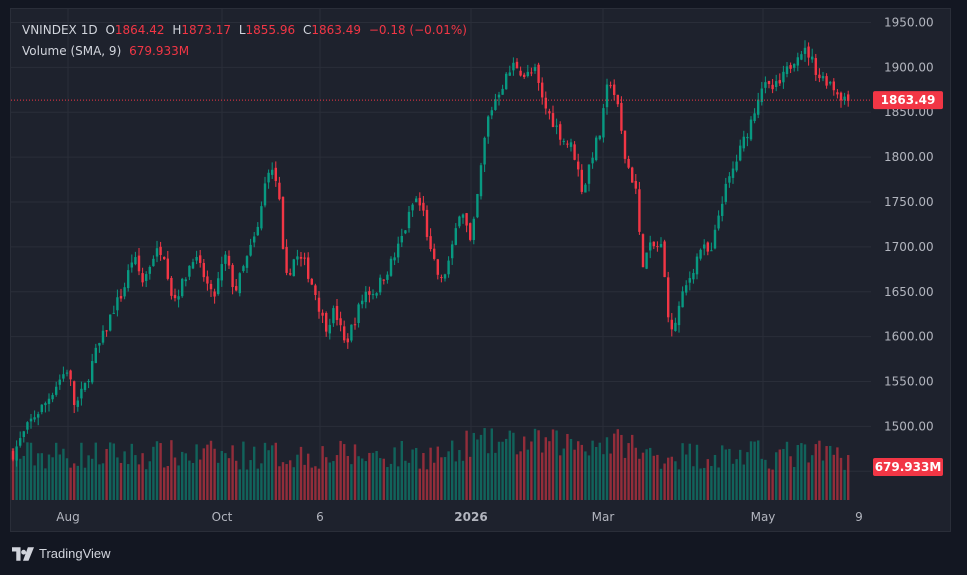 Image resolution: width=967 pixels, height=575 pixels. What do you see at coordinates (49, 30) in the screenshot?
I see `symbol-name: VNINDEX` at bounding box center [49, 30].